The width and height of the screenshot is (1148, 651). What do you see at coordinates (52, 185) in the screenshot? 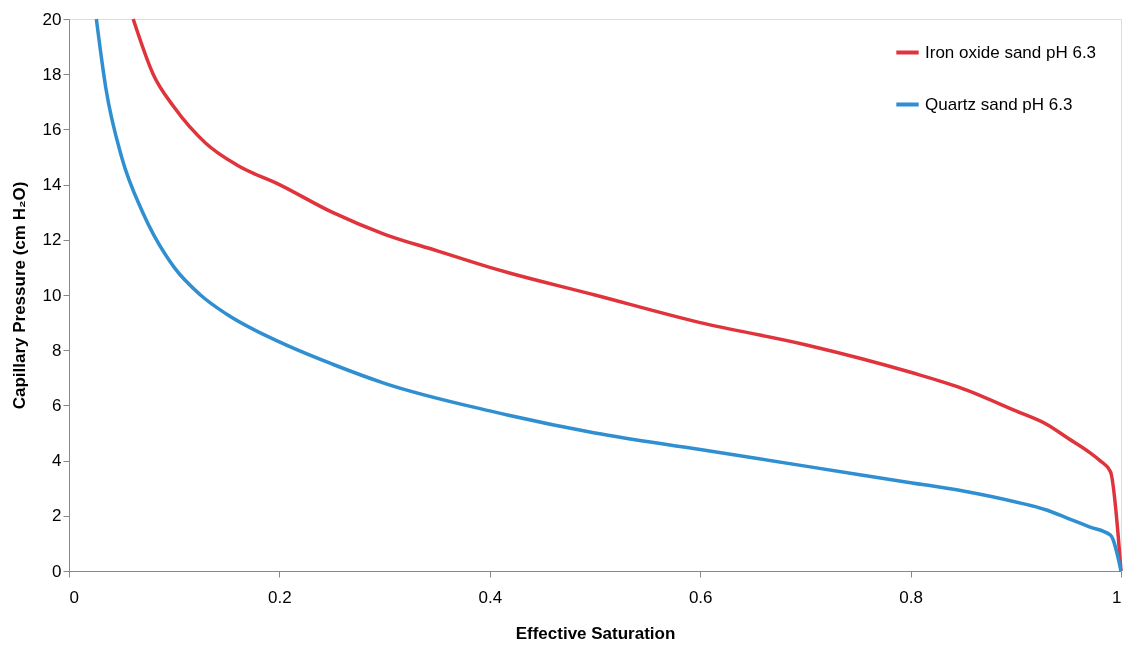
I see `y-tick-label: 14` at bounding box center [52, 185].